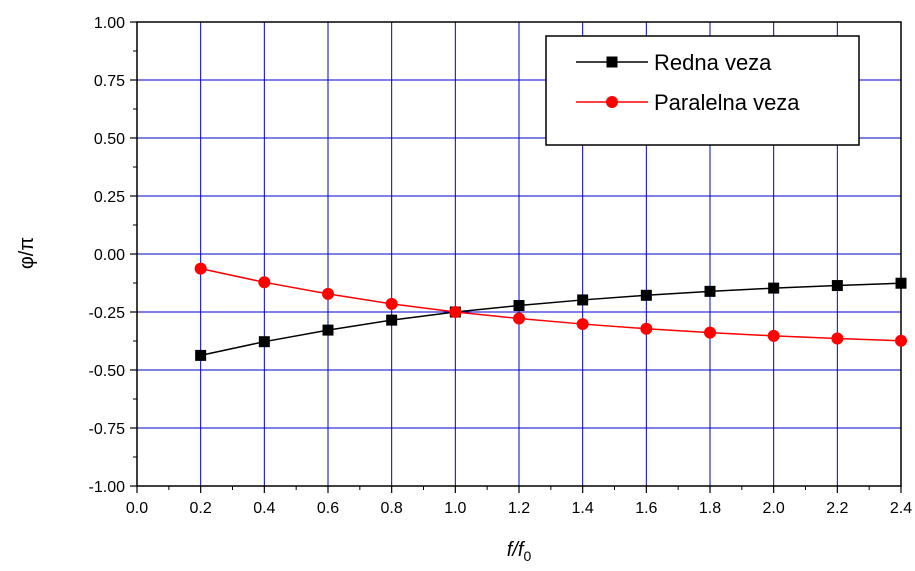 The height and width of the screenshot is (571, 915). What do you see at coordinates (837, 508) in the screenshot?
I see `x-tick-label: 2.2` at bounding box center [837, 508].